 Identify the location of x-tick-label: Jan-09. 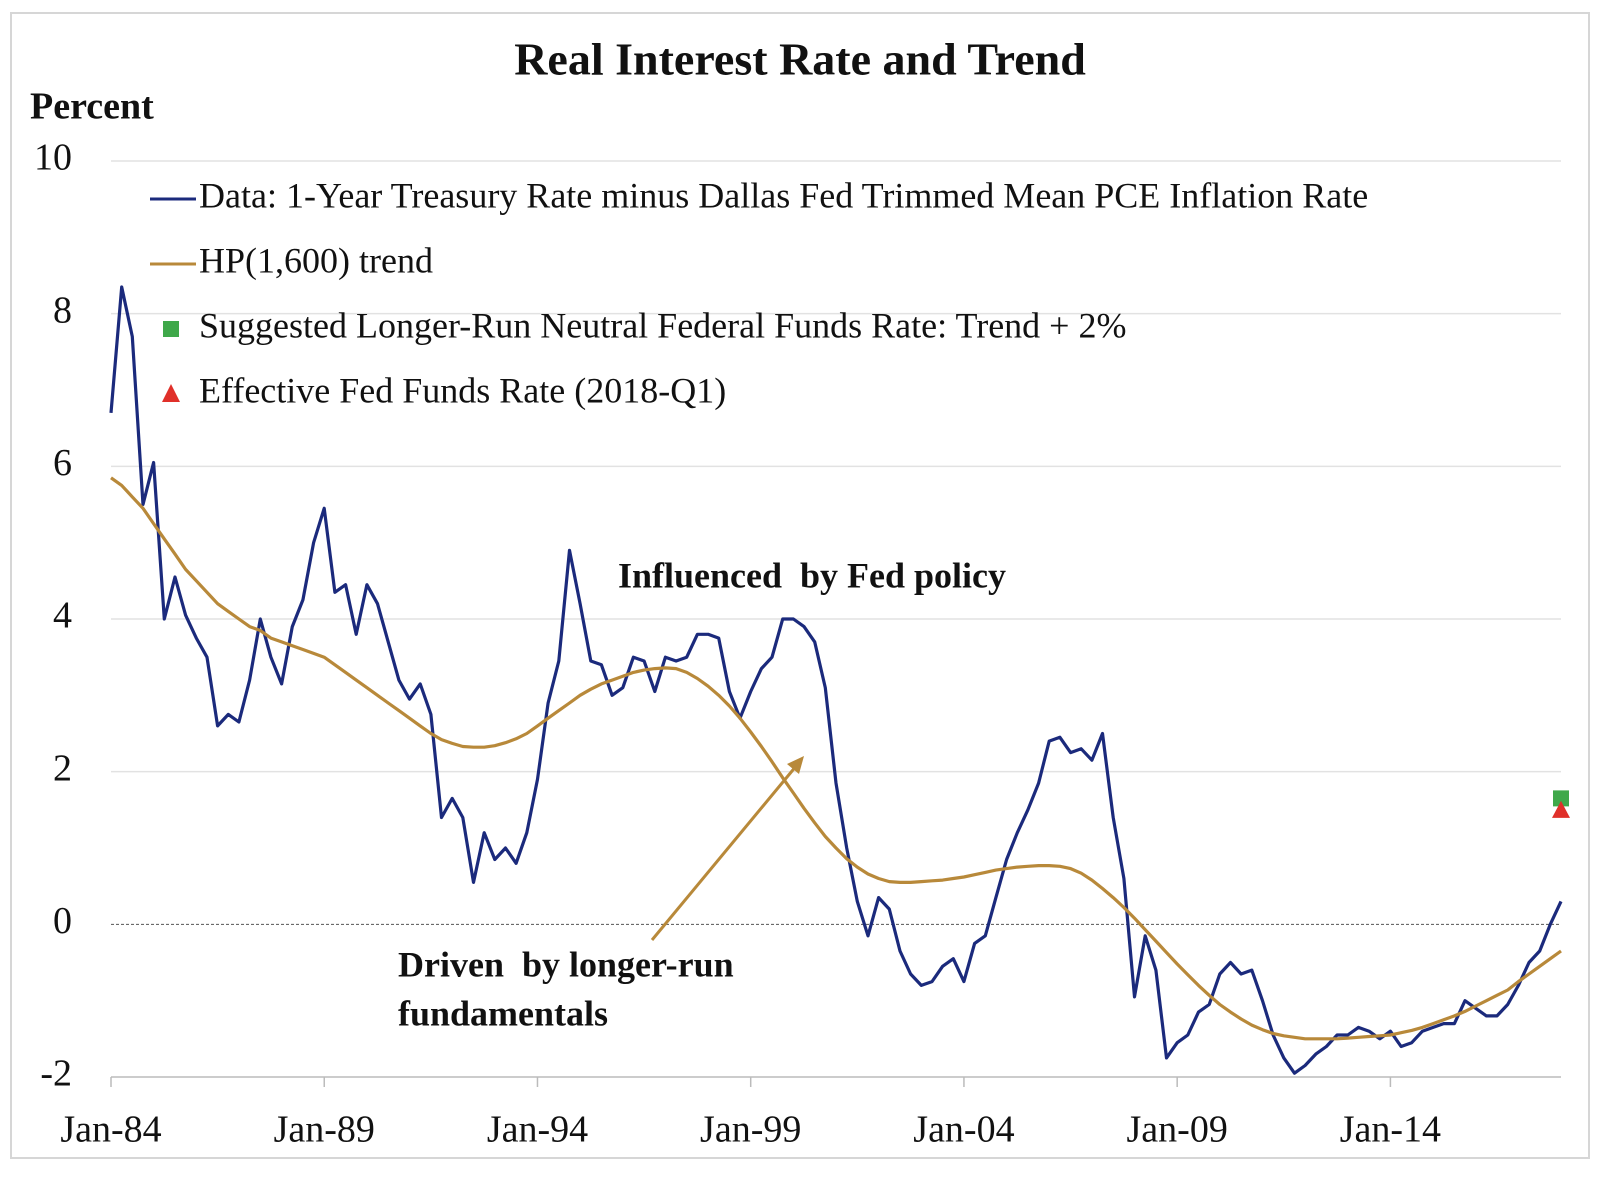
(1177, 1130).